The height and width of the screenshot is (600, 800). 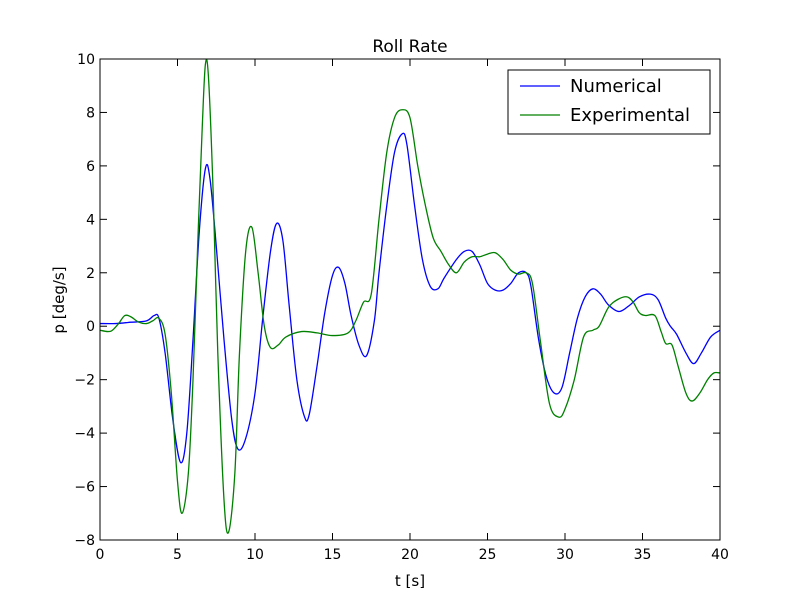 I want to click on y-tick-label: 0, so click(x=90, y=327).